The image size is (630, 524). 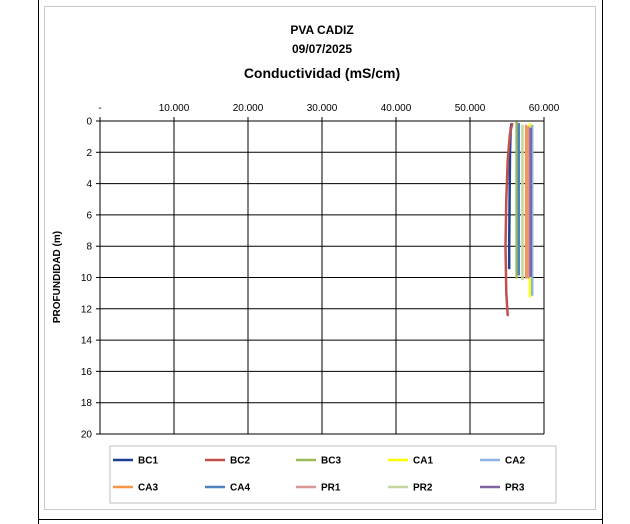 I want to click on x-tick-label: 60.000, so click(x=544, y=108).